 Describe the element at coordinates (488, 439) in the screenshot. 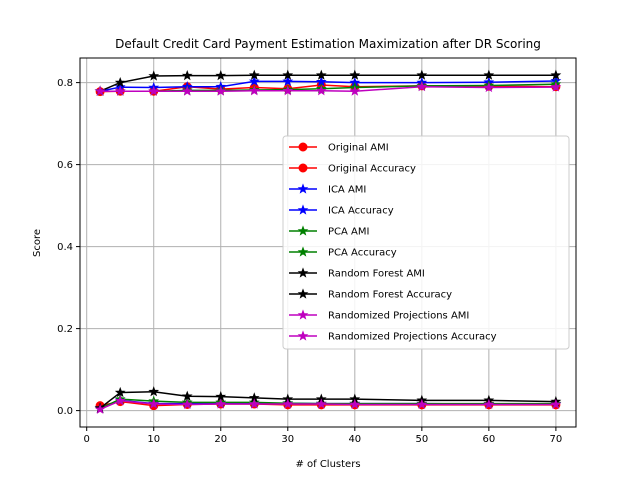

I see `x-tick-label: 60` at that location.